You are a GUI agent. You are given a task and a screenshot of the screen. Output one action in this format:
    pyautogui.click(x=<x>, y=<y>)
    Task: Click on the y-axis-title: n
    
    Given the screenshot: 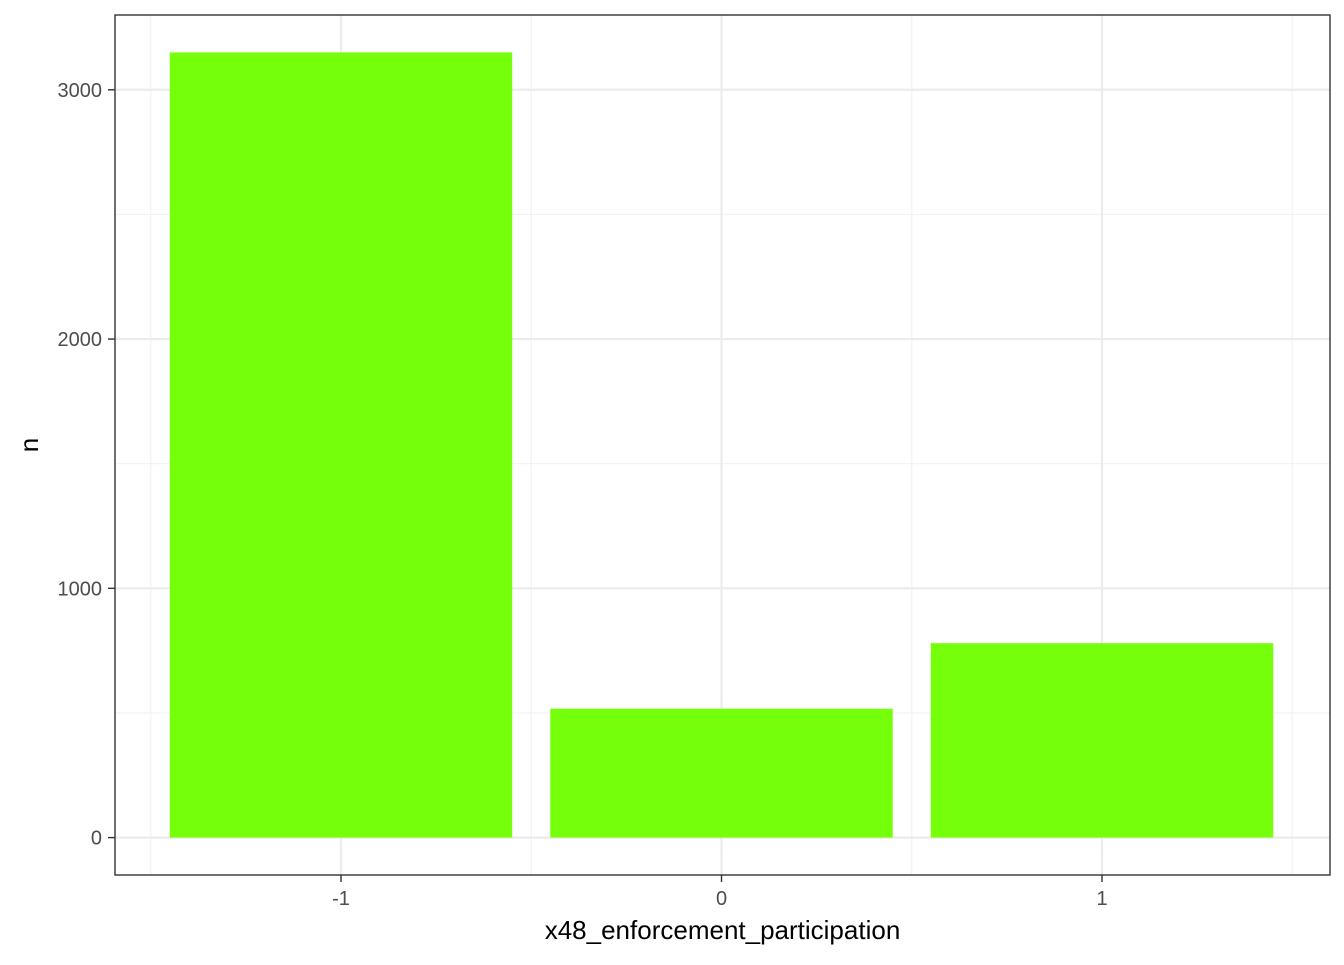 What is the action you would take?
    pyautogui.click(x=29, y=445)
    